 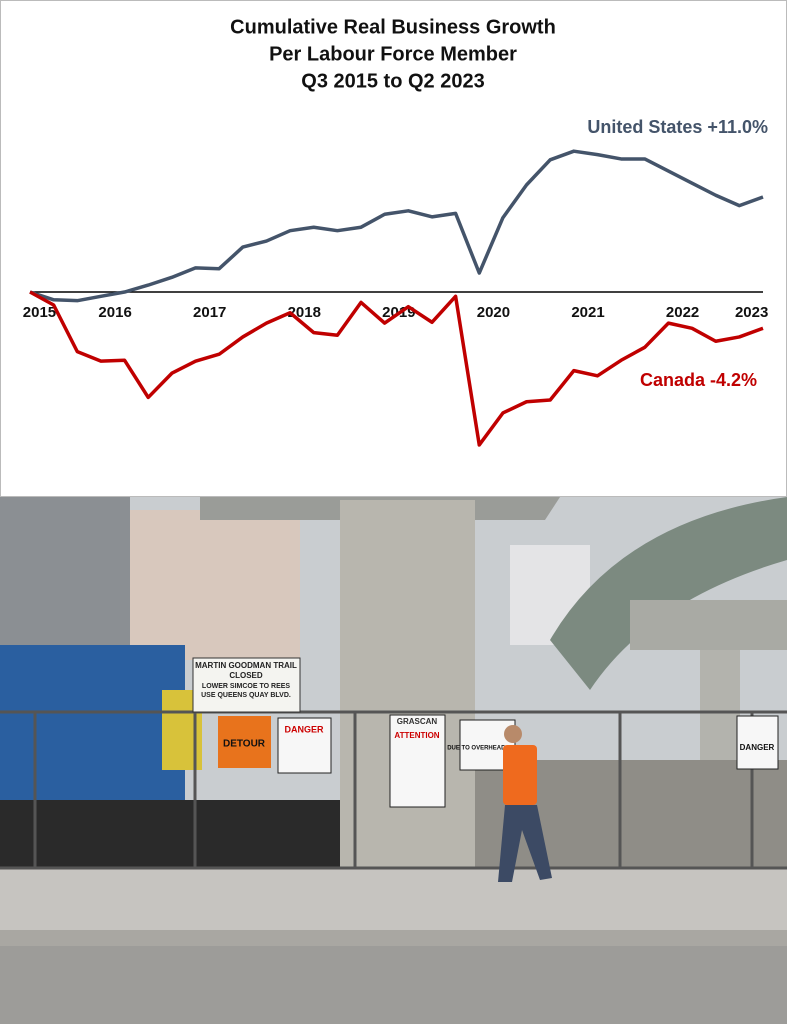 I want to click on sign-text: DETOUR, so click(x=244, y=744).